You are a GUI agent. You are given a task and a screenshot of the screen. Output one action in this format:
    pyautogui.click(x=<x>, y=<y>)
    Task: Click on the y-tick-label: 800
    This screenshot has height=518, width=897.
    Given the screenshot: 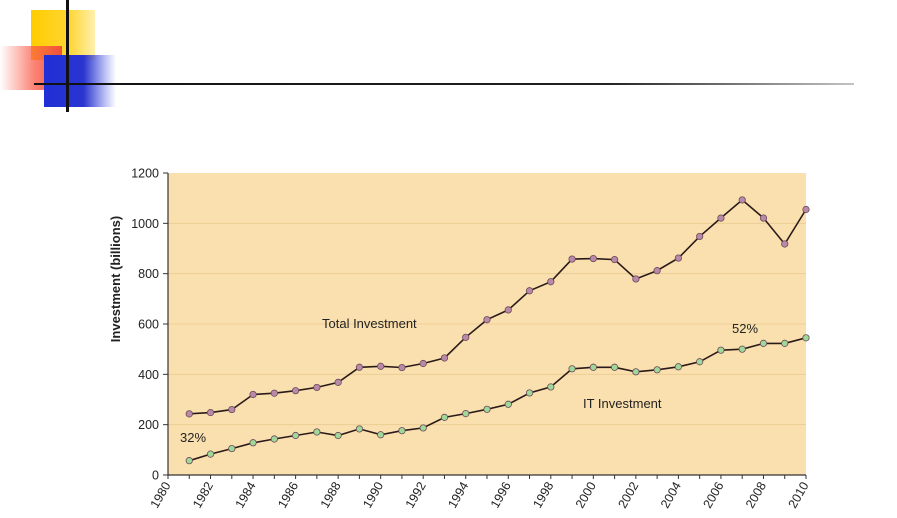 What is the action you would take?
    pyautogui.click(x=148, y=274)
    